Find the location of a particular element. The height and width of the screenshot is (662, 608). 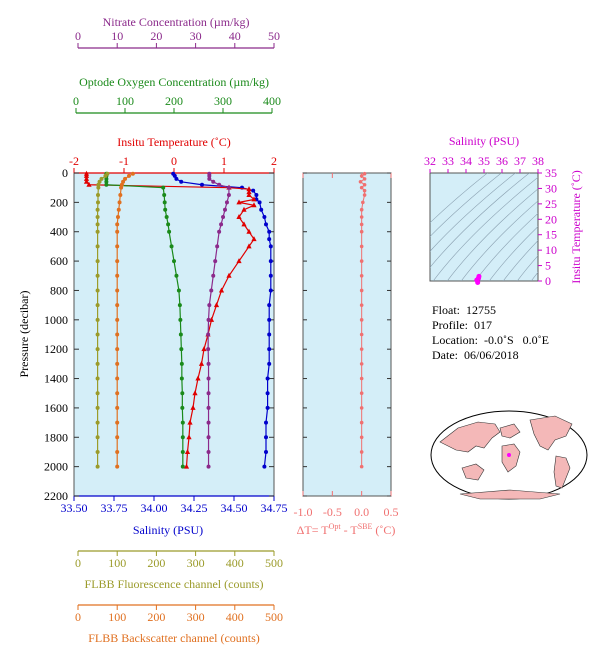

ts-temperature-axis-label: Insitu Temperature (˚C) is located at coordinates (576, 227).